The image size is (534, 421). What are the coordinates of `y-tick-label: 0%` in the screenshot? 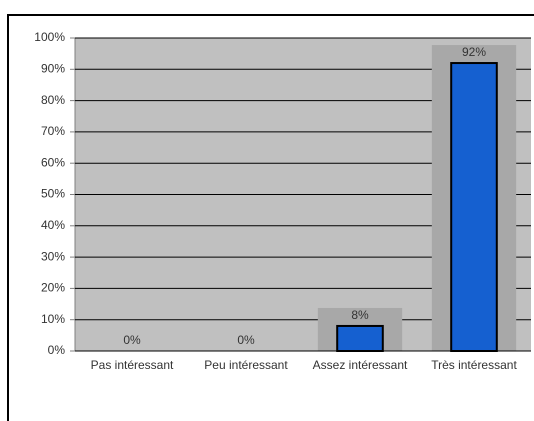 It's located at (57, 350).